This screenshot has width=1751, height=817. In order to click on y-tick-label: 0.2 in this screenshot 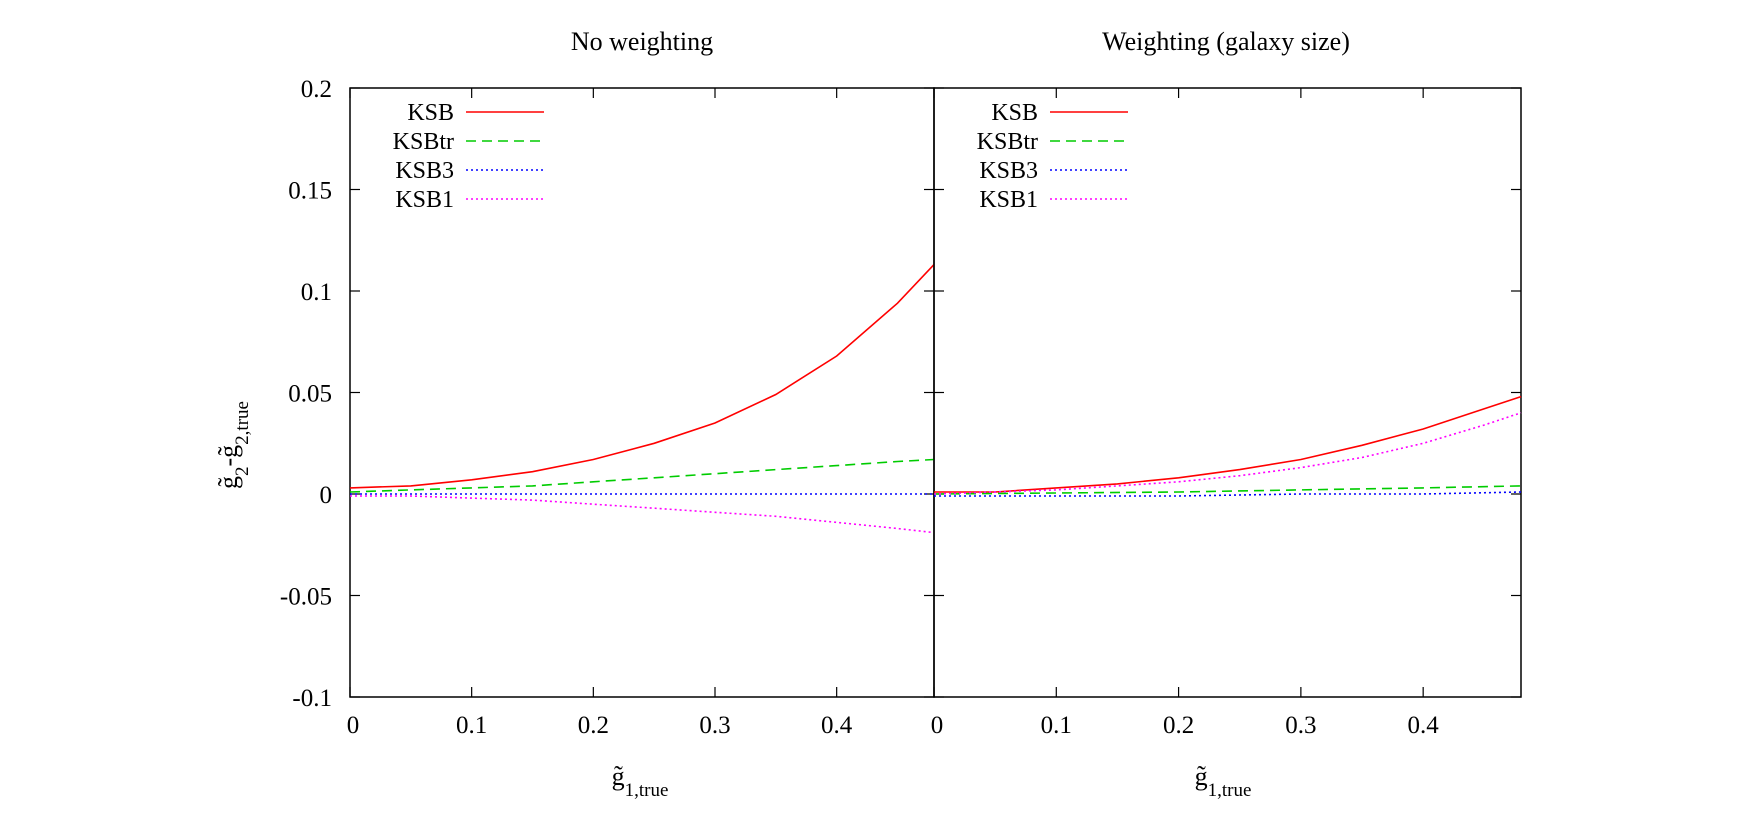, I will do `click(316, 89)`.